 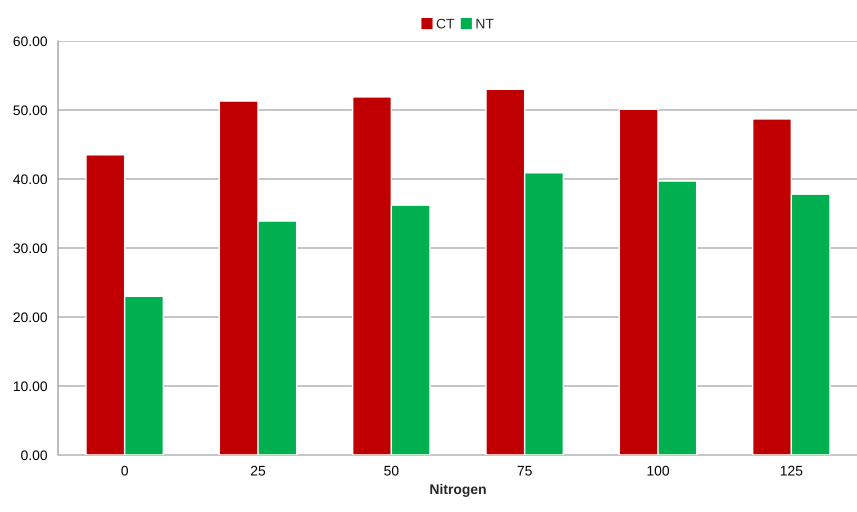 What do you see at coordinates (258, 471) in the screenshot?
I see `x-tick-label: 25` at bounding box center [258, 471].